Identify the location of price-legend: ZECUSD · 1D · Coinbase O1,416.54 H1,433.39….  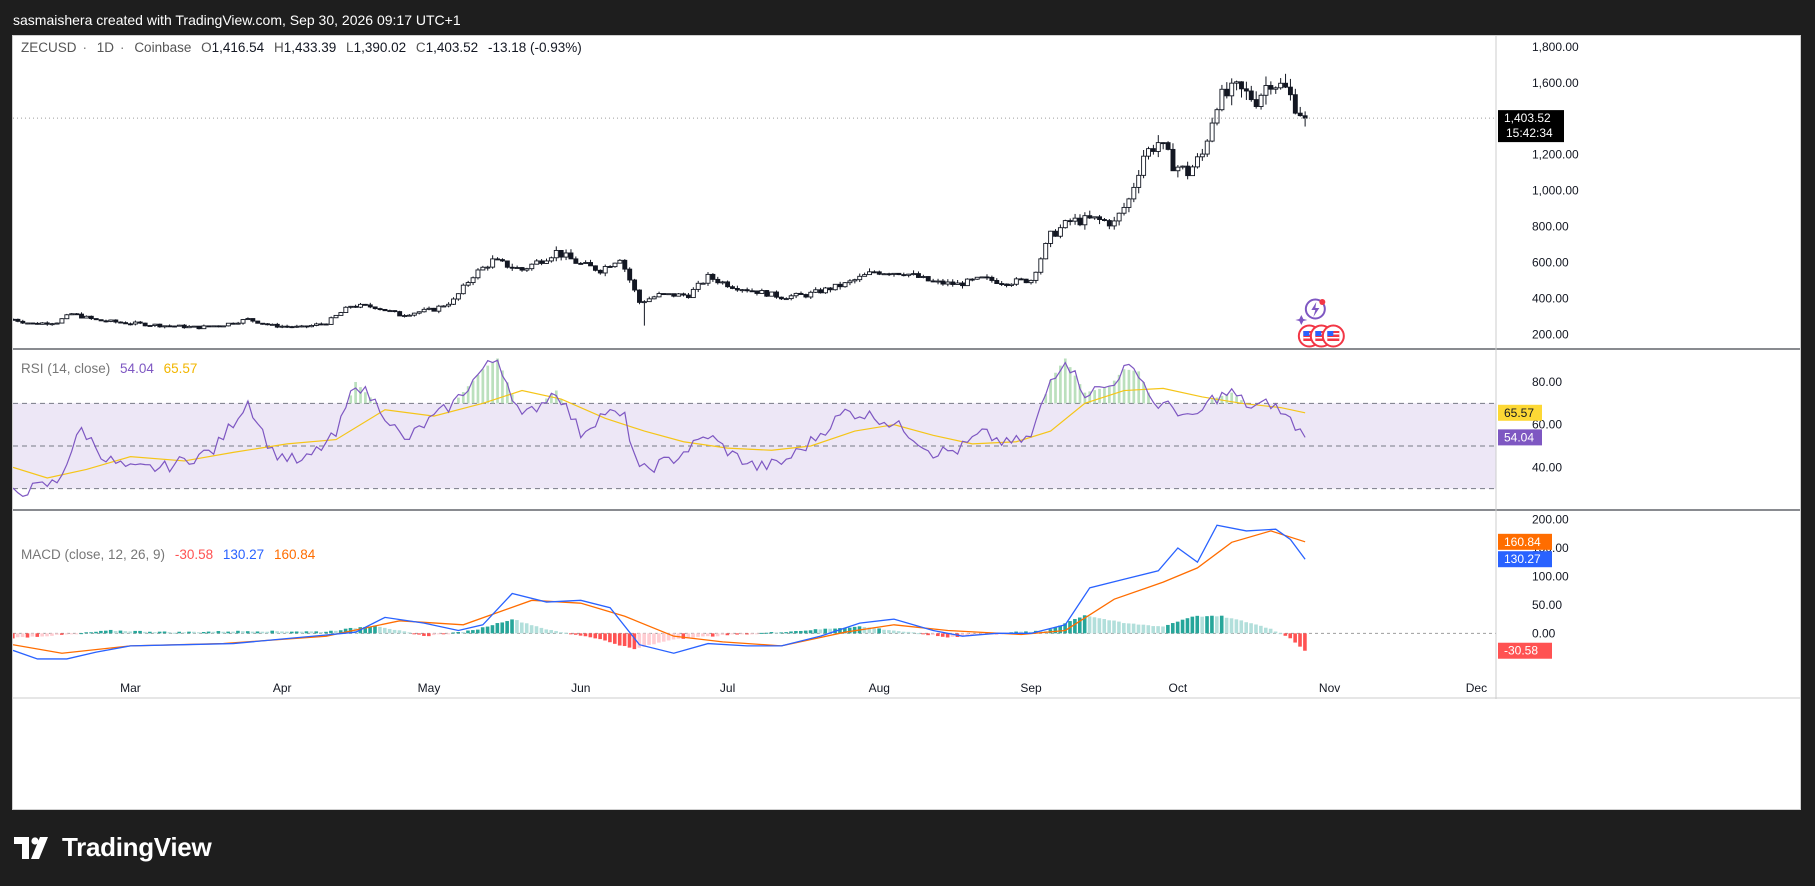
(301, 47).